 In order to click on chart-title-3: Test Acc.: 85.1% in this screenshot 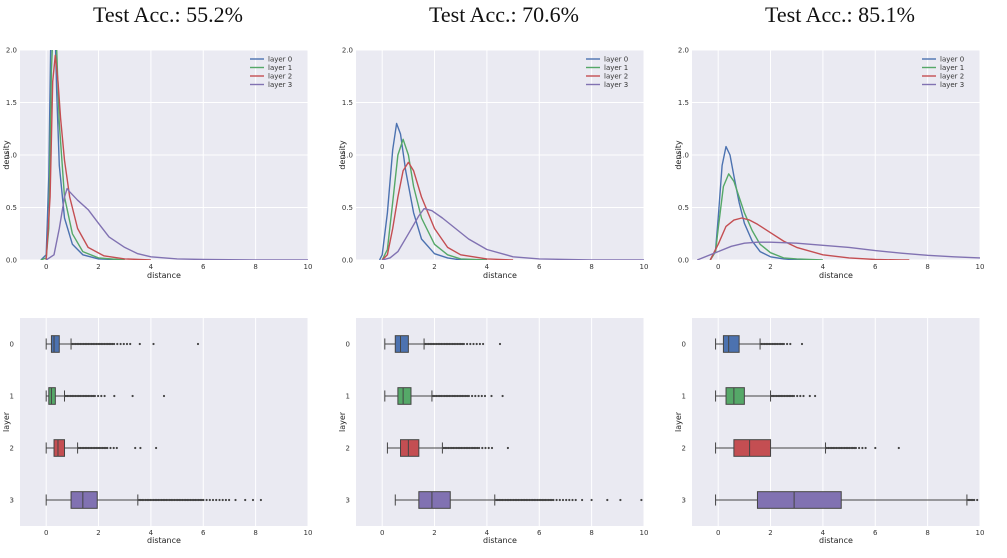, I will do `click(840, 14)`.